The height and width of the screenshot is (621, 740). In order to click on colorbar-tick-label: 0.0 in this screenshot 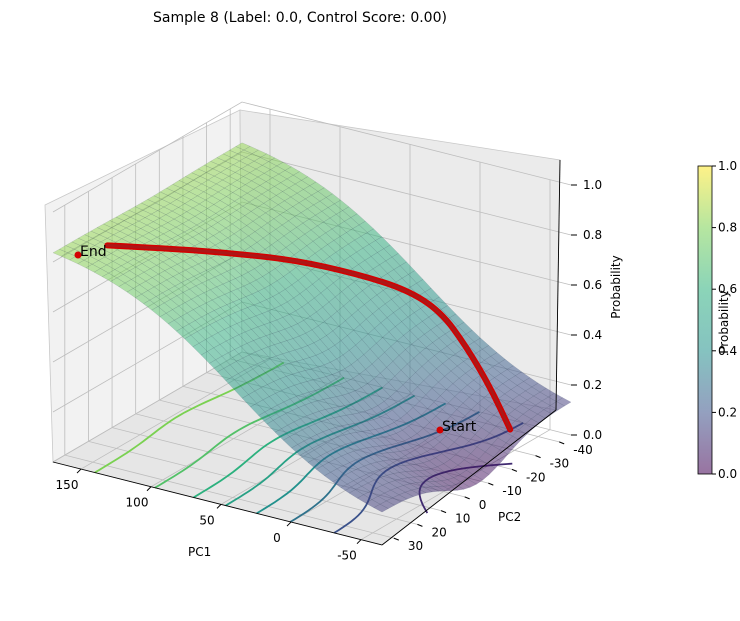, I will do `click(727, 474)`.